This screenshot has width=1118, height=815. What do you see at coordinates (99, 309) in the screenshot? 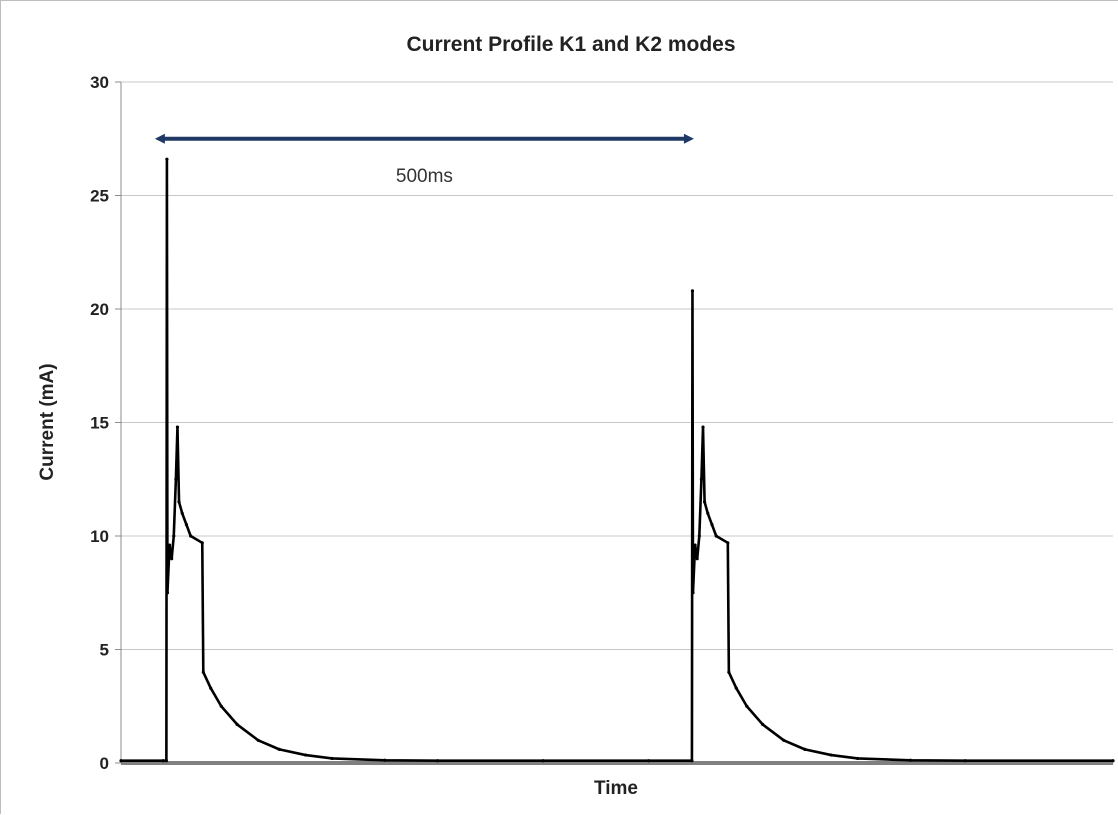
I see `y-tick-label-20: 20` at bounding box center [99, 309].